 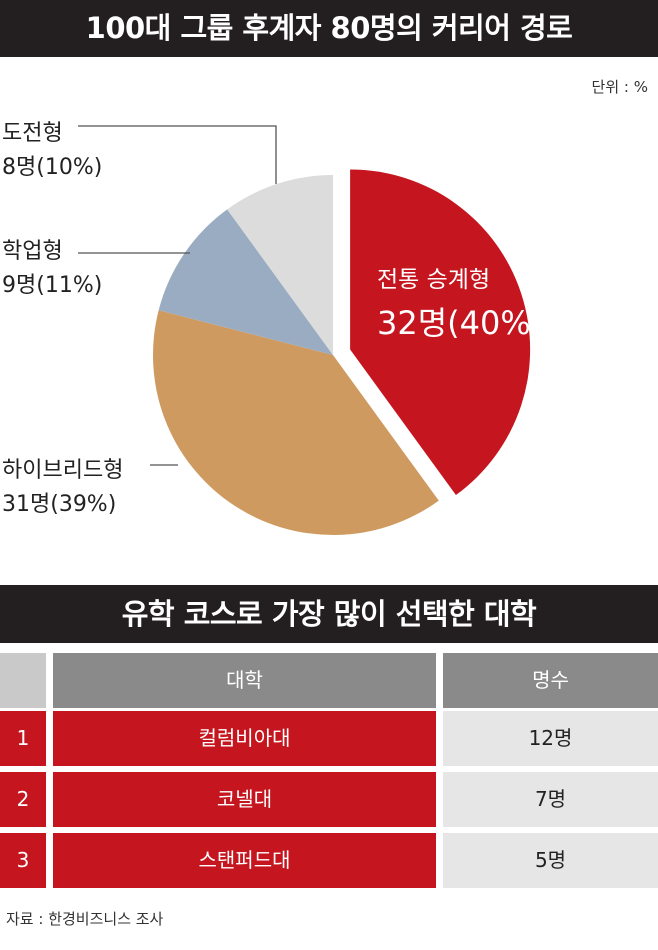 I want to click on count-cell: 7명, so click(x=550, y=799).